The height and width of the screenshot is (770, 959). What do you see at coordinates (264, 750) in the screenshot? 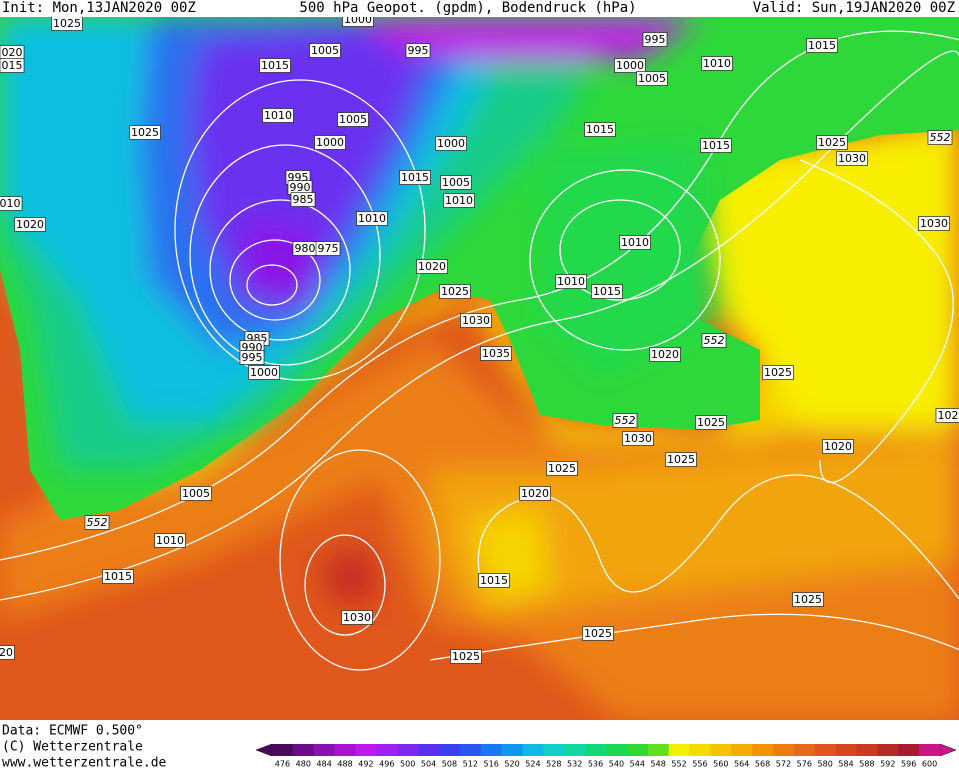
I see `colorbar-arrow-left` at bounding box center [264, 750].